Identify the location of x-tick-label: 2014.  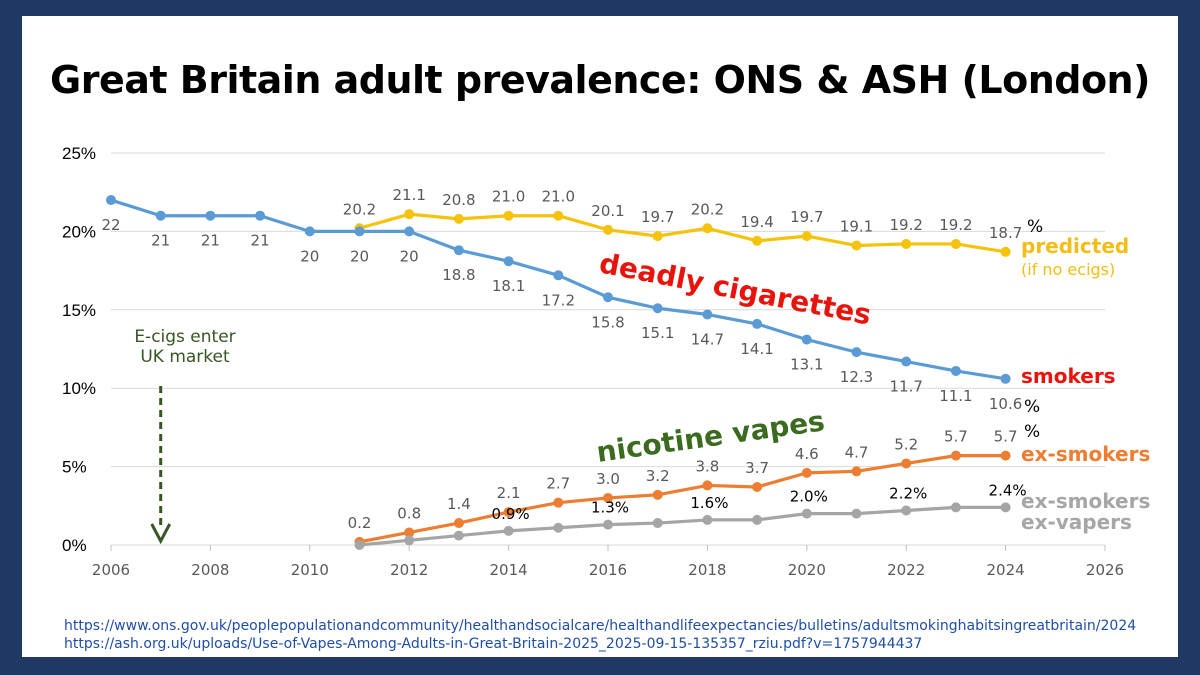
(509, 570).